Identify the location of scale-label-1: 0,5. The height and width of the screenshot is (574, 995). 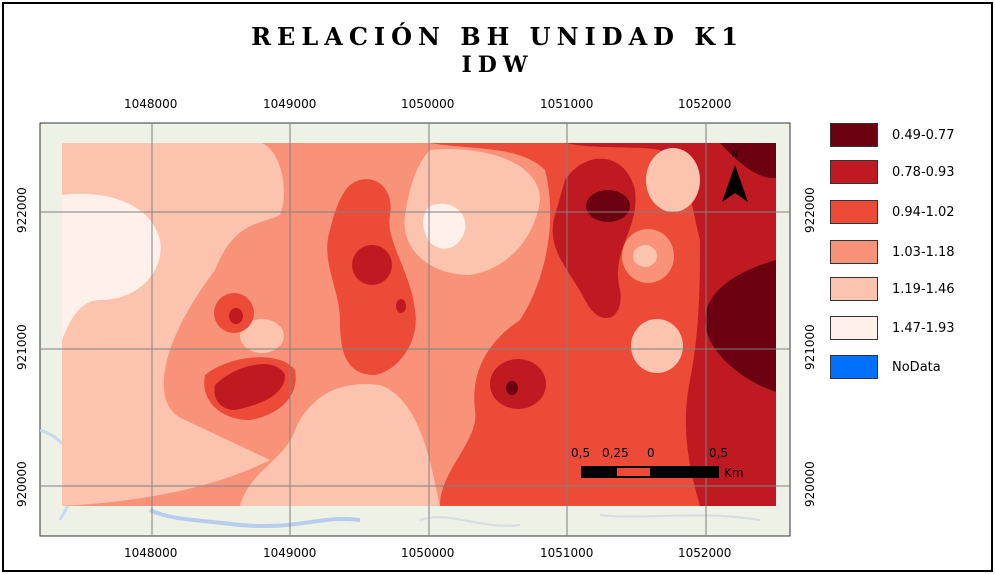
(581, 453).